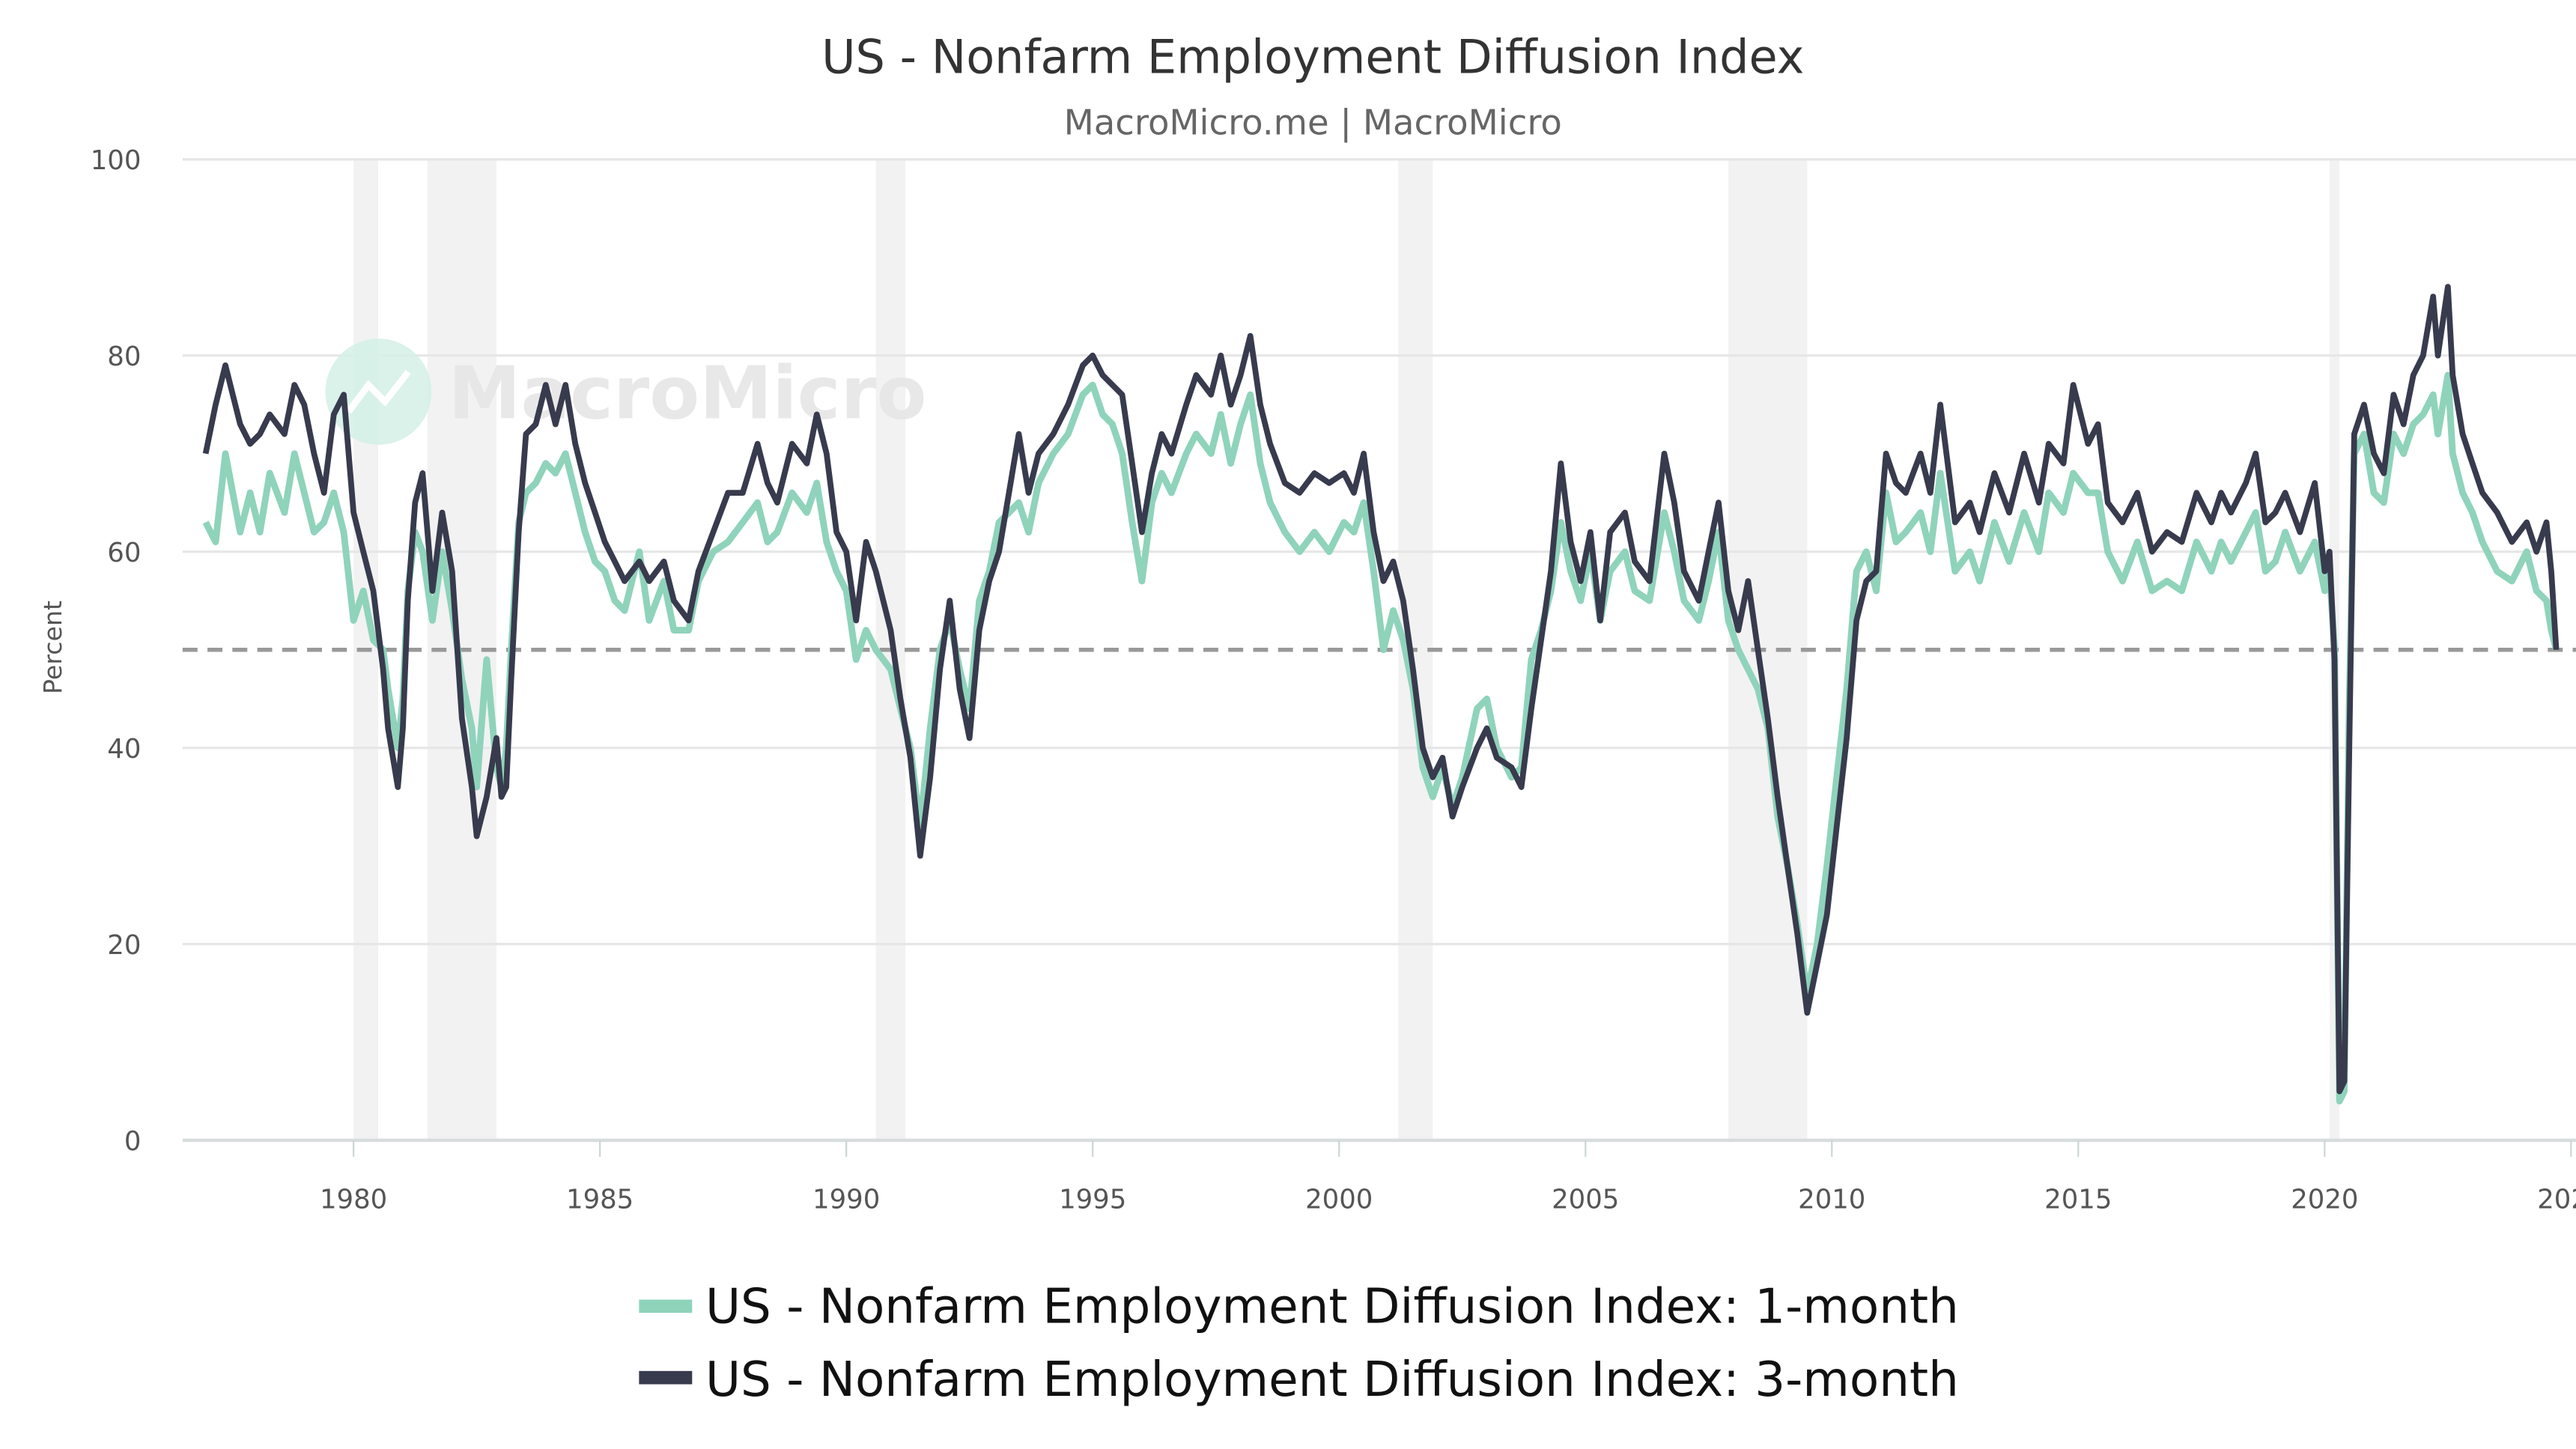  I want to click on x-tick-label: 1990, so click(846, 1200).